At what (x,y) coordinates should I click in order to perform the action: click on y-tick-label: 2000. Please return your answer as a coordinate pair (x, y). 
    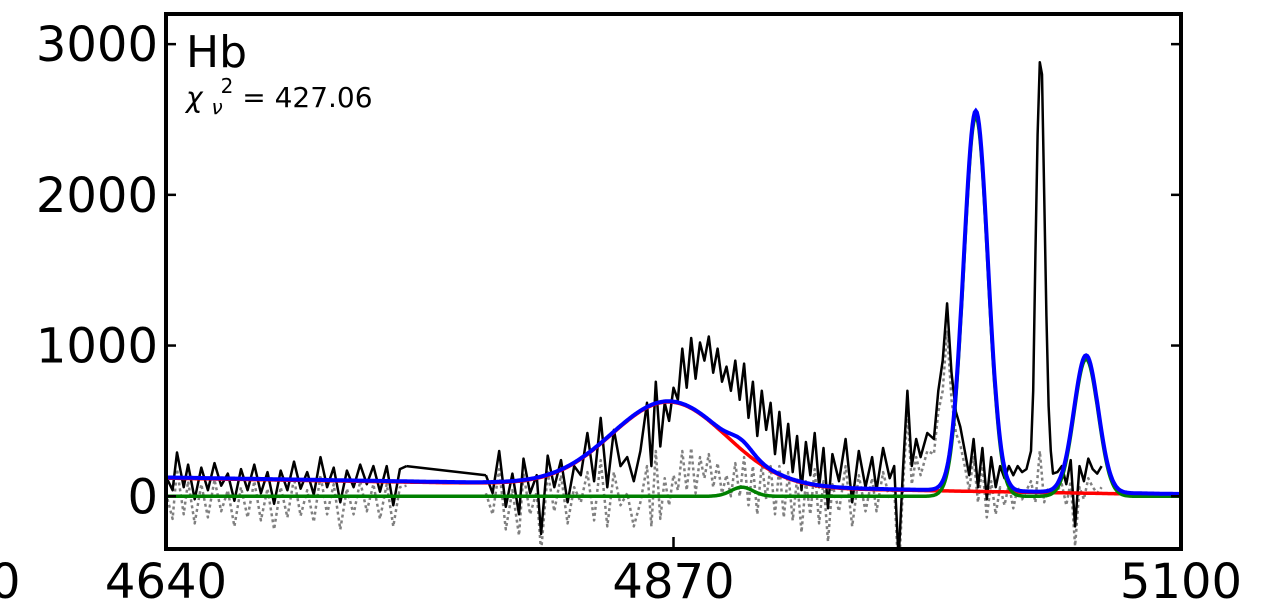
    Looking at the image, I should click on (97, 196).